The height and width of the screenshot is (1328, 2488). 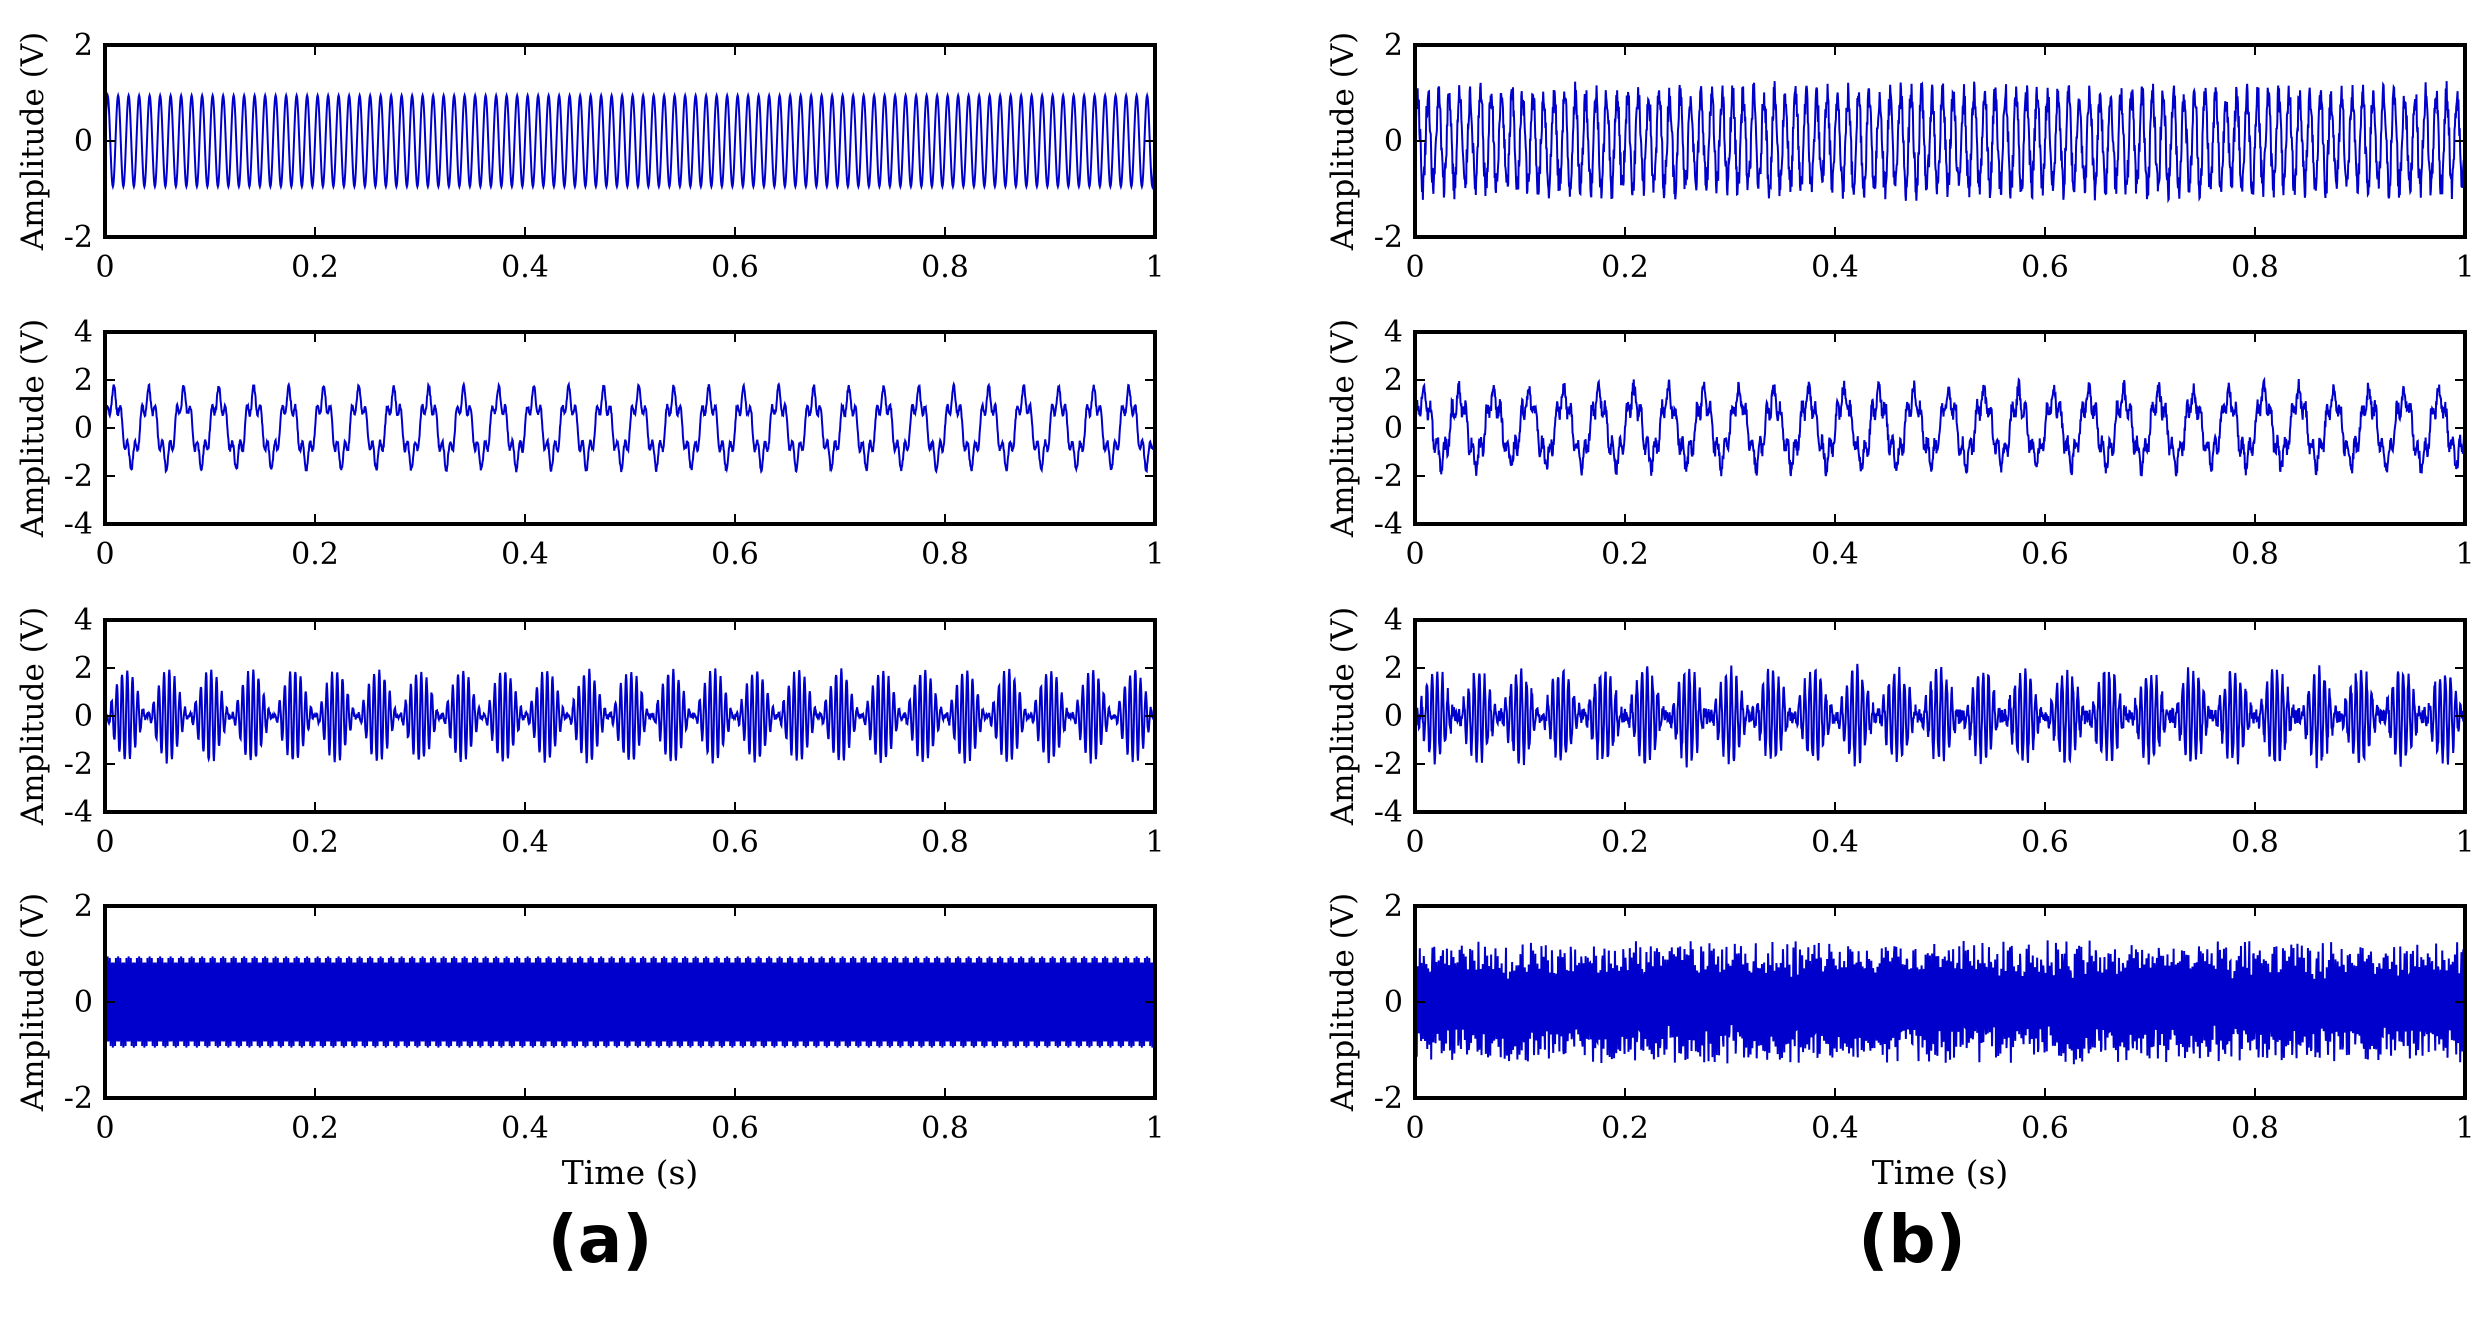 What do you see at coordinates (1625, 267) in the screenshot?
I see `x-tick-label-b-1: 0.2` at bounding box center [1625, 267].